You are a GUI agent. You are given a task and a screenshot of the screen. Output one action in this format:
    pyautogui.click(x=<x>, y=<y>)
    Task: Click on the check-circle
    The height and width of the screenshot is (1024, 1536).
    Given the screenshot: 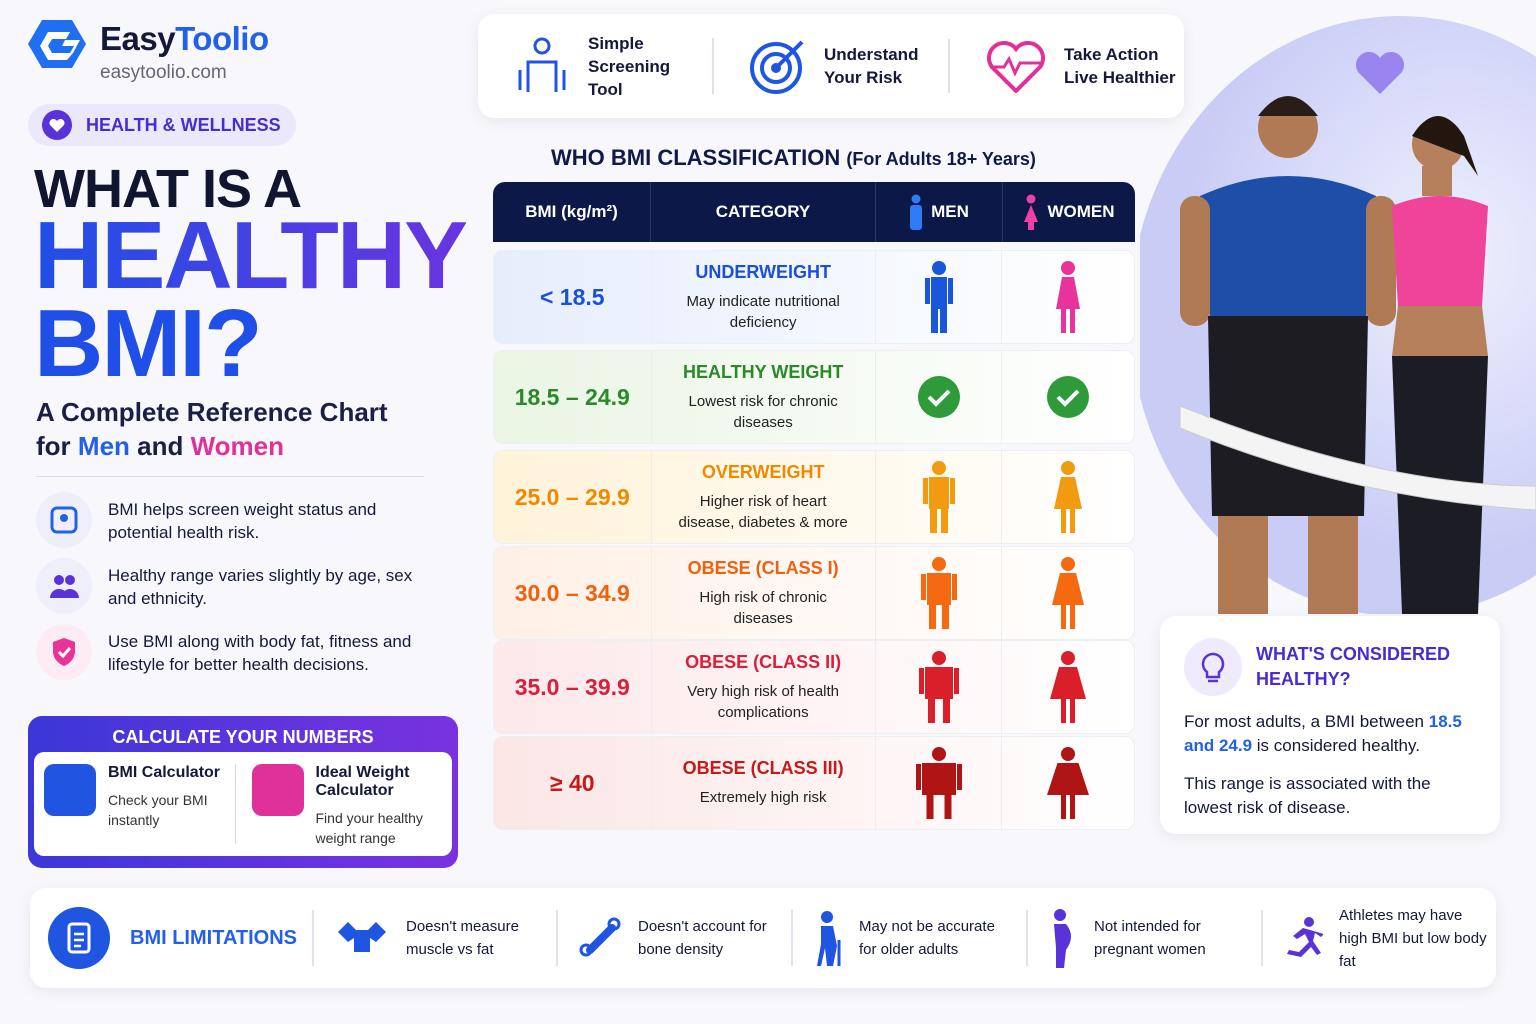 What is the action you would take?
    pyautogui.click(x=938, y=397)
    